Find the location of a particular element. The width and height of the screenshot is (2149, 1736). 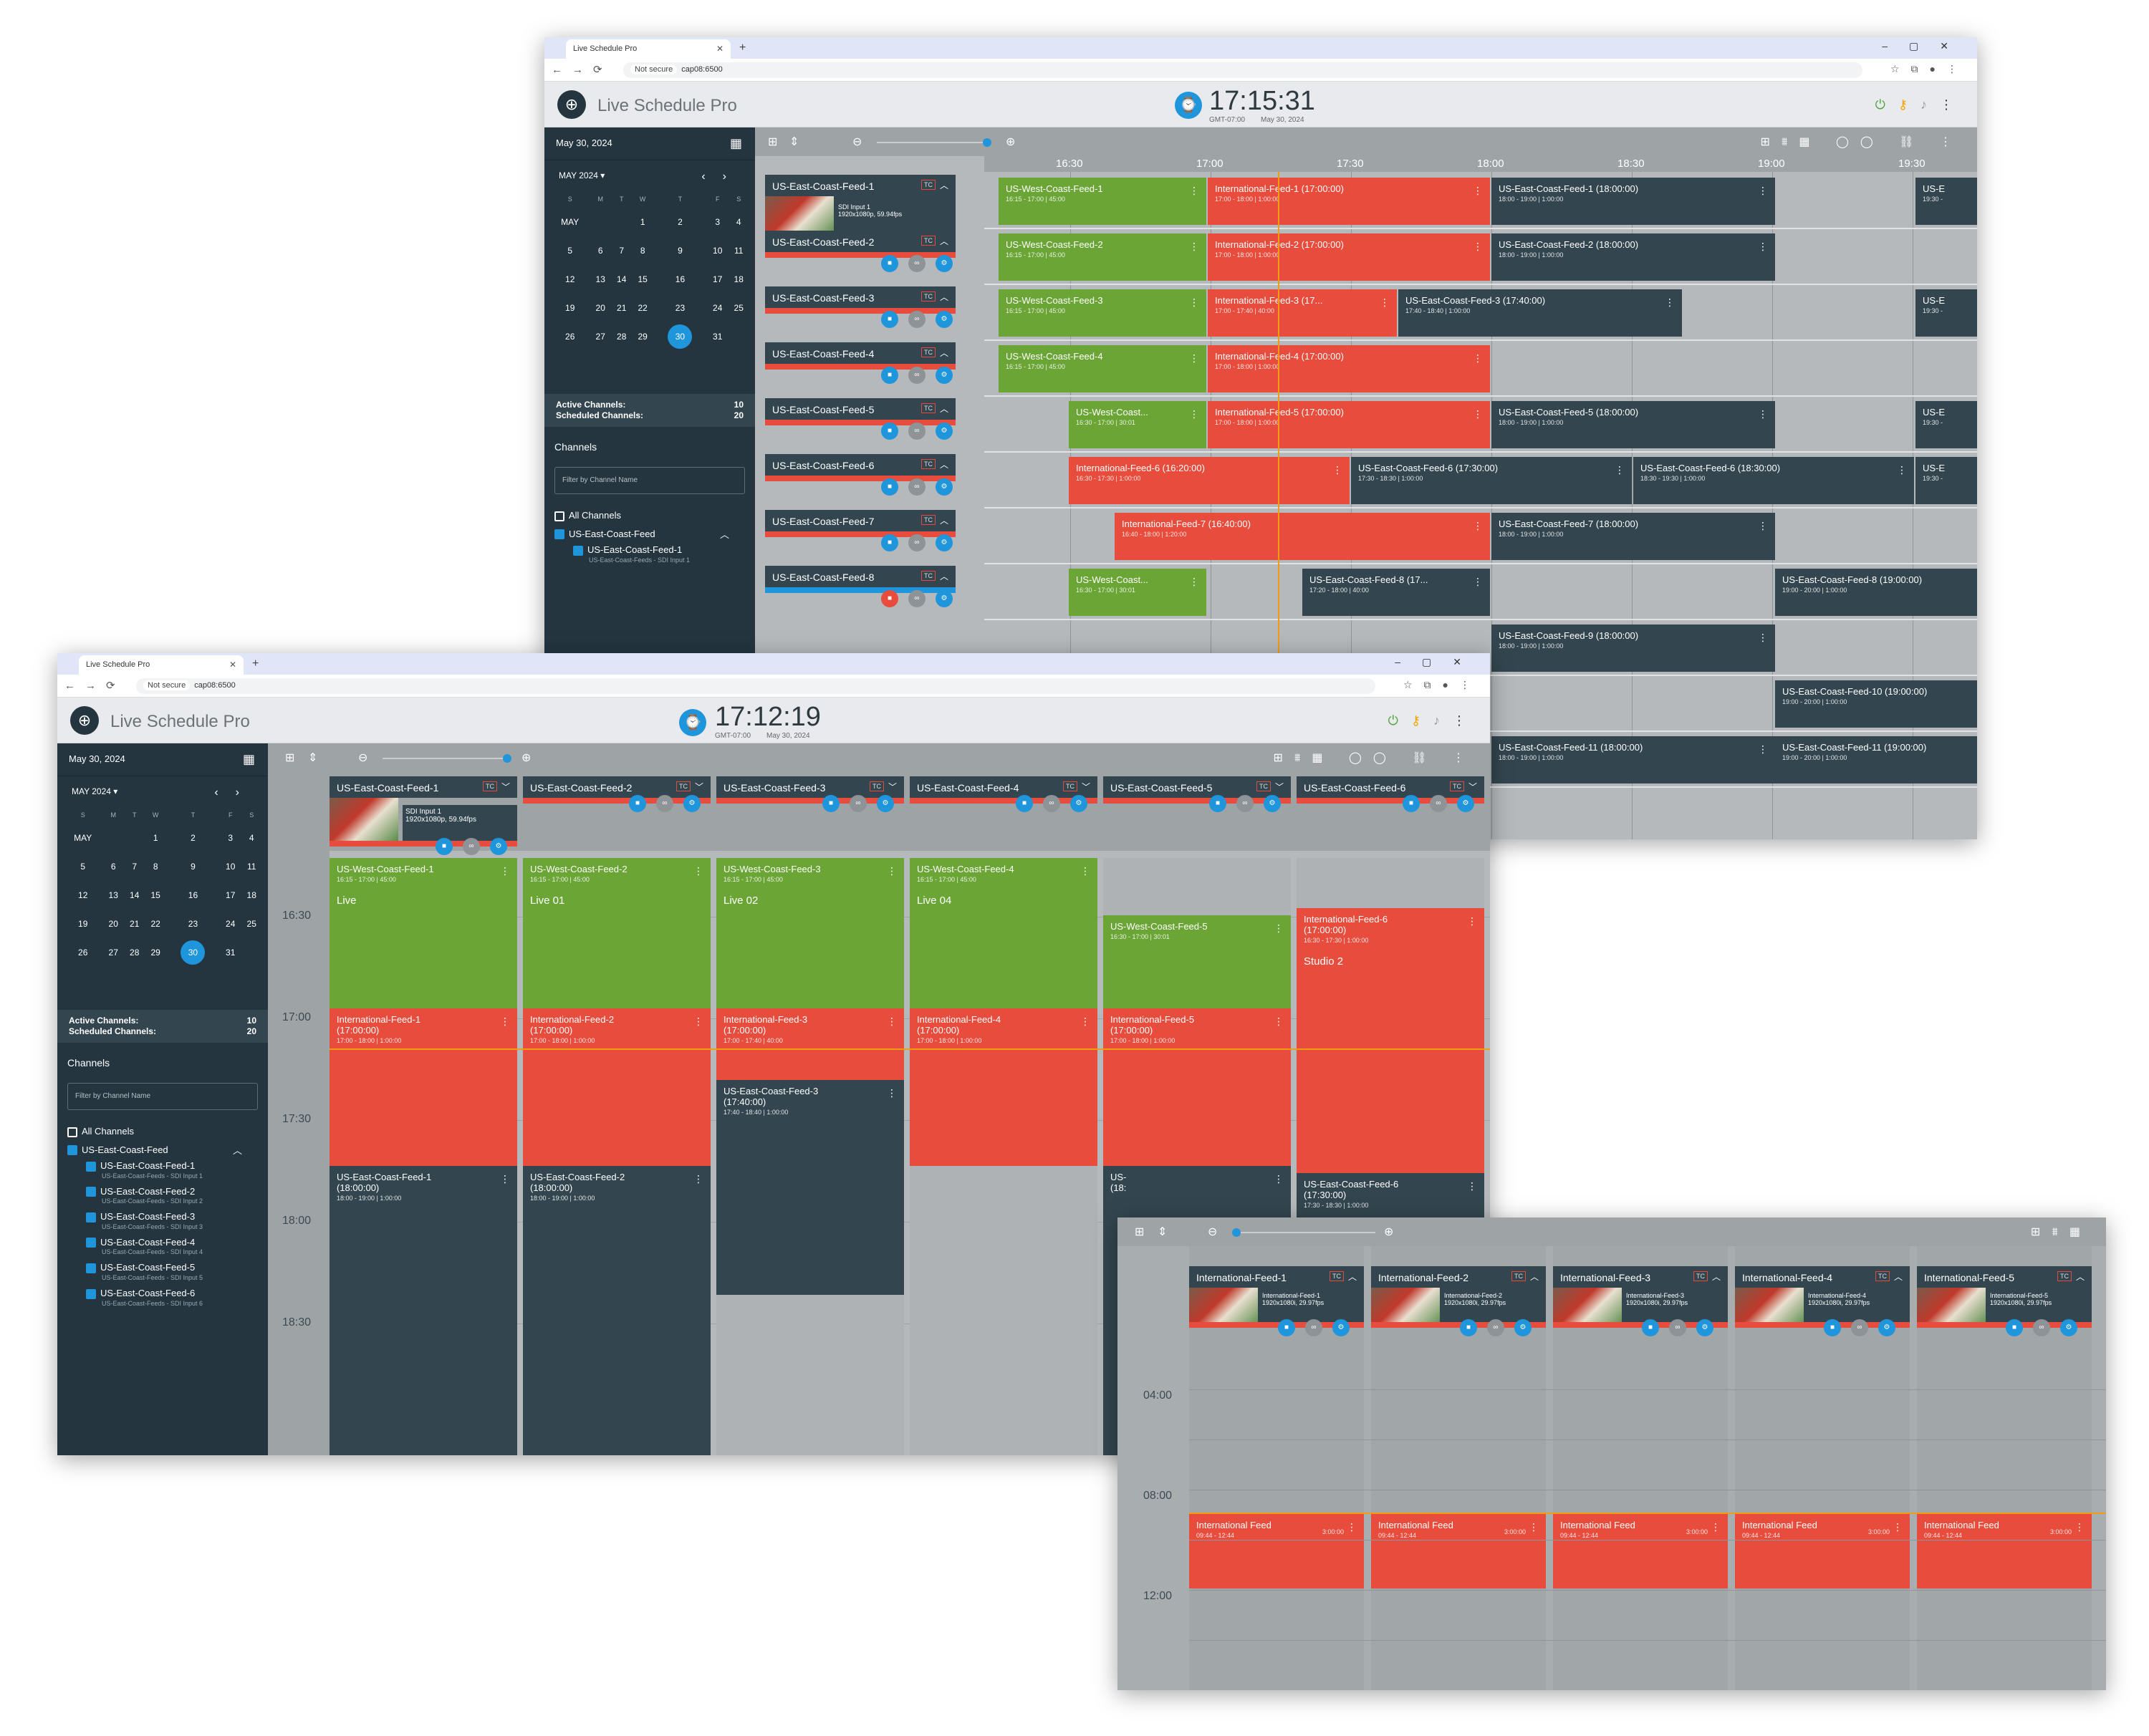

channel-header: US-East-Coast-Feed-3 TC ︿ is located at coordinates (860, 297).